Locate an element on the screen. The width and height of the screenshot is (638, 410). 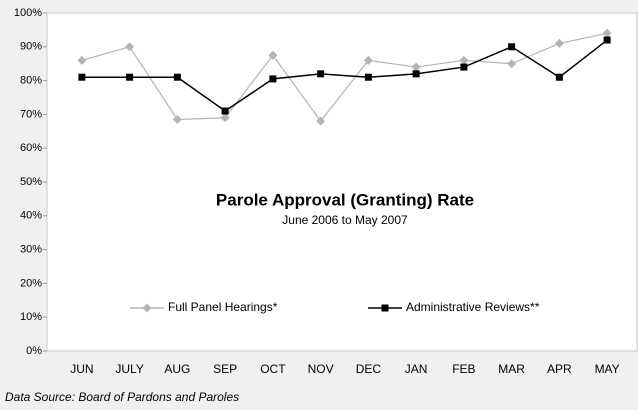
y-tick-label: 50% is located at coordinates (31, 182).